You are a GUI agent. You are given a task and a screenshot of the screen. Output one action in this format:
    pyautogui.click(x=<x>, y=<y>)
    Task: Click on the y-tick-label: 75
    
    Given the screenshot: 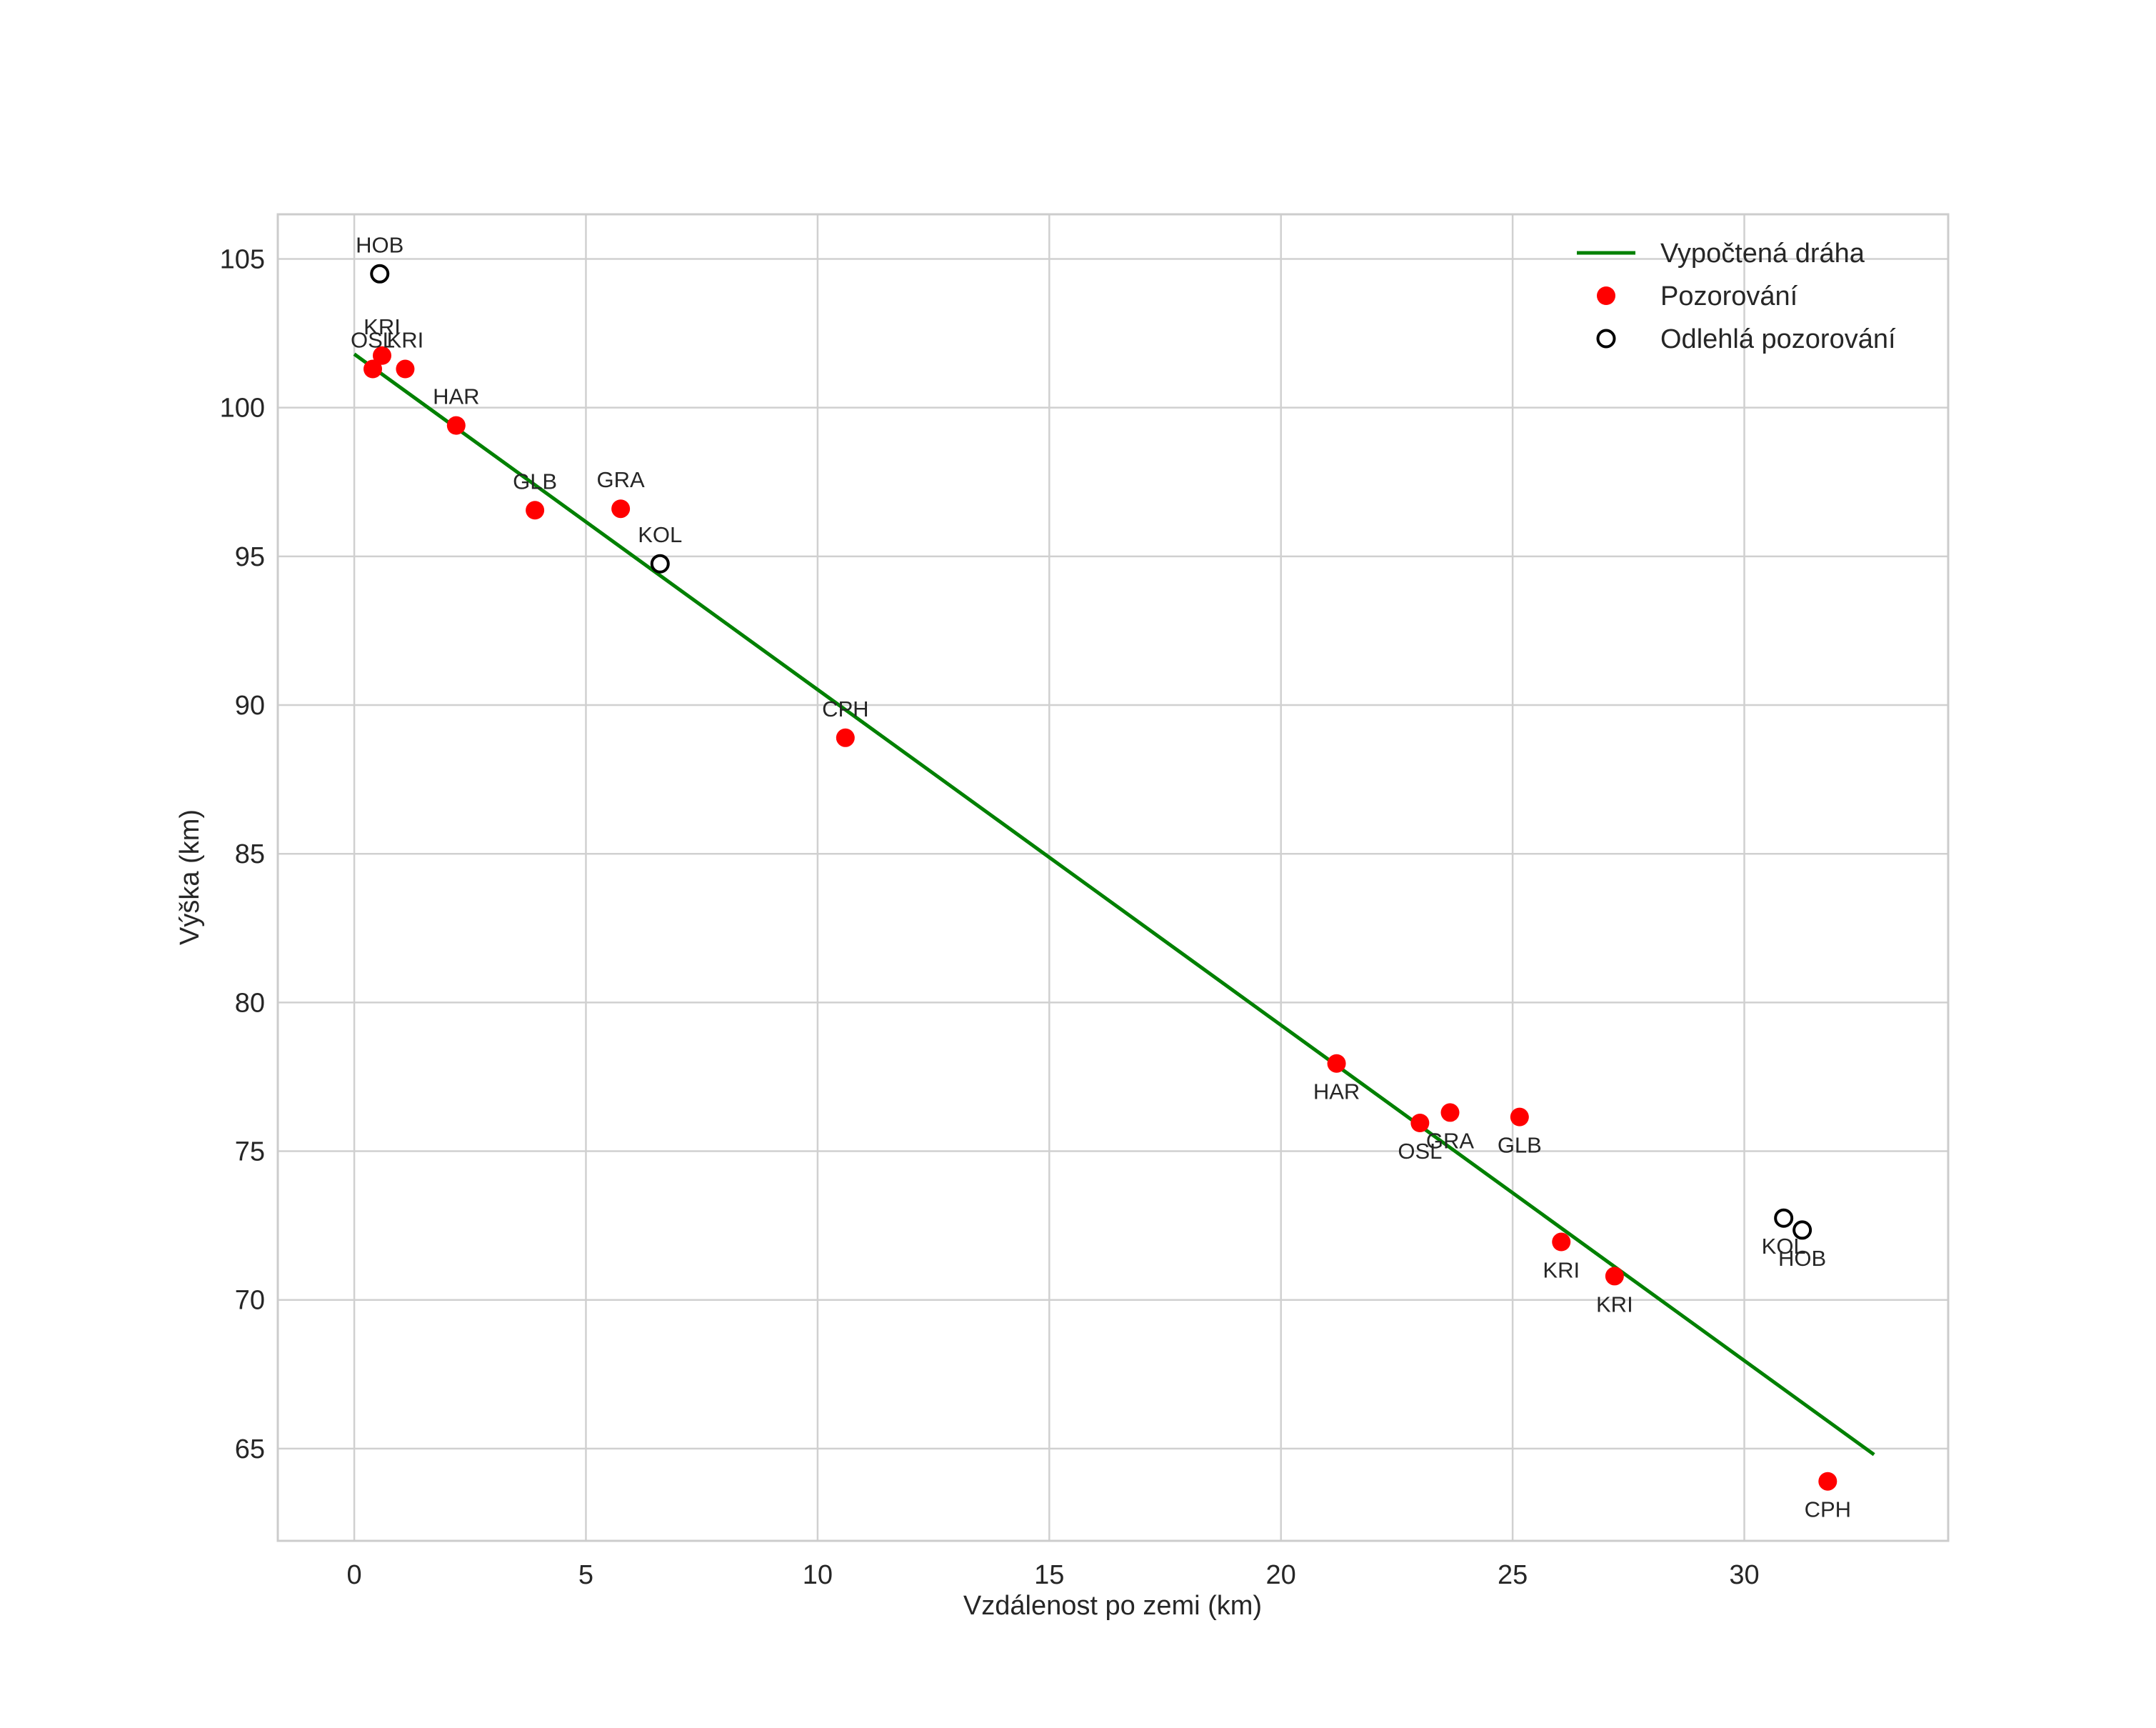 What is the action you would take?
    pyautogui.click(x=250, y=1152)
    